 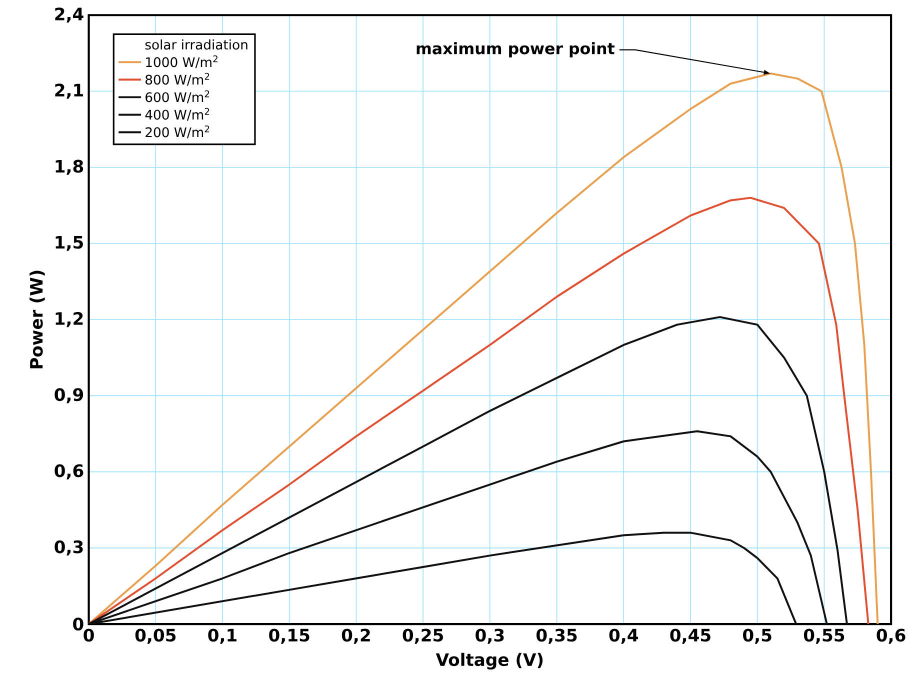 What do you see at coordinates (489, 661) in the screenshot?
I see `x-axis-title: Voltage (V)` at bounding box center [489, 661].